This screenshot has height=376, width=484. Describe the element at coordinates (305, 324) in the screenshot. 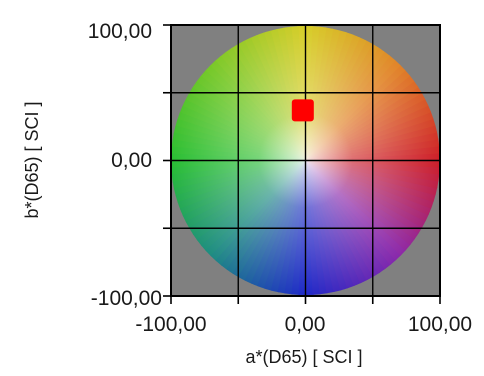

I see `x-tick-label-middle: 0,00` at that location.